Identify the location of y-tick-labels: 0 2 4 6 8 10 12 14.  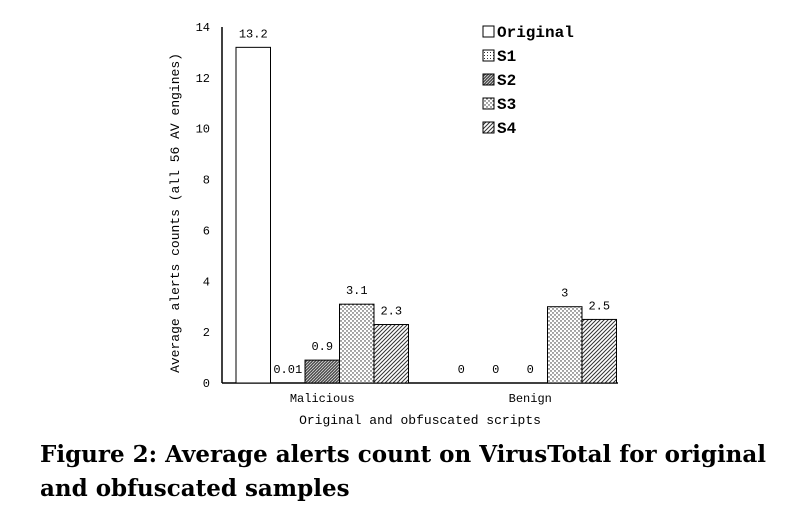
(203, 206).